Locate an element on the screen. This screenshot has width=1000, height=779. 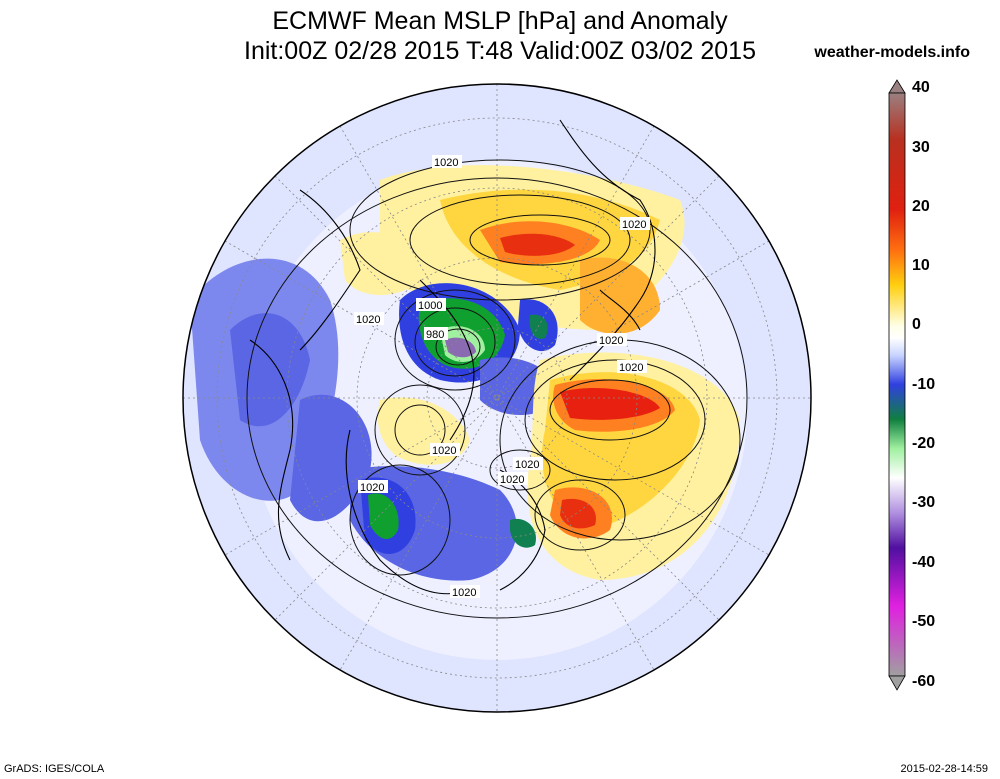
svg-text: 980 is located at coordinates (435, 335).